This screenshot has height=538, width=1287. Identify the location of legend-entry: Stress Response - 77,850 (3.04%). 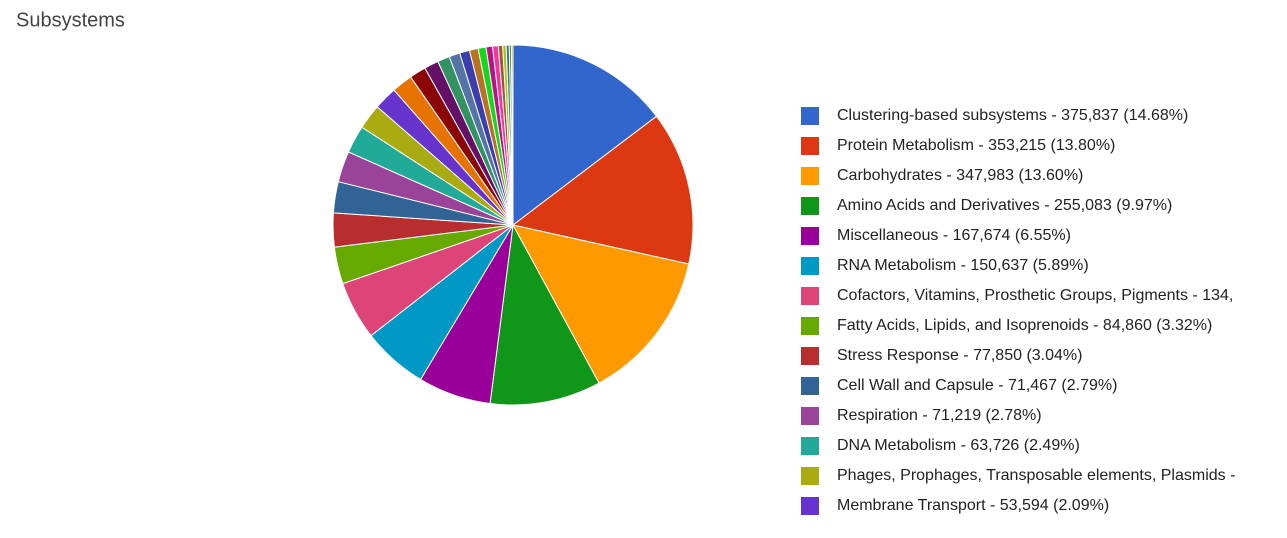
(959, 355).